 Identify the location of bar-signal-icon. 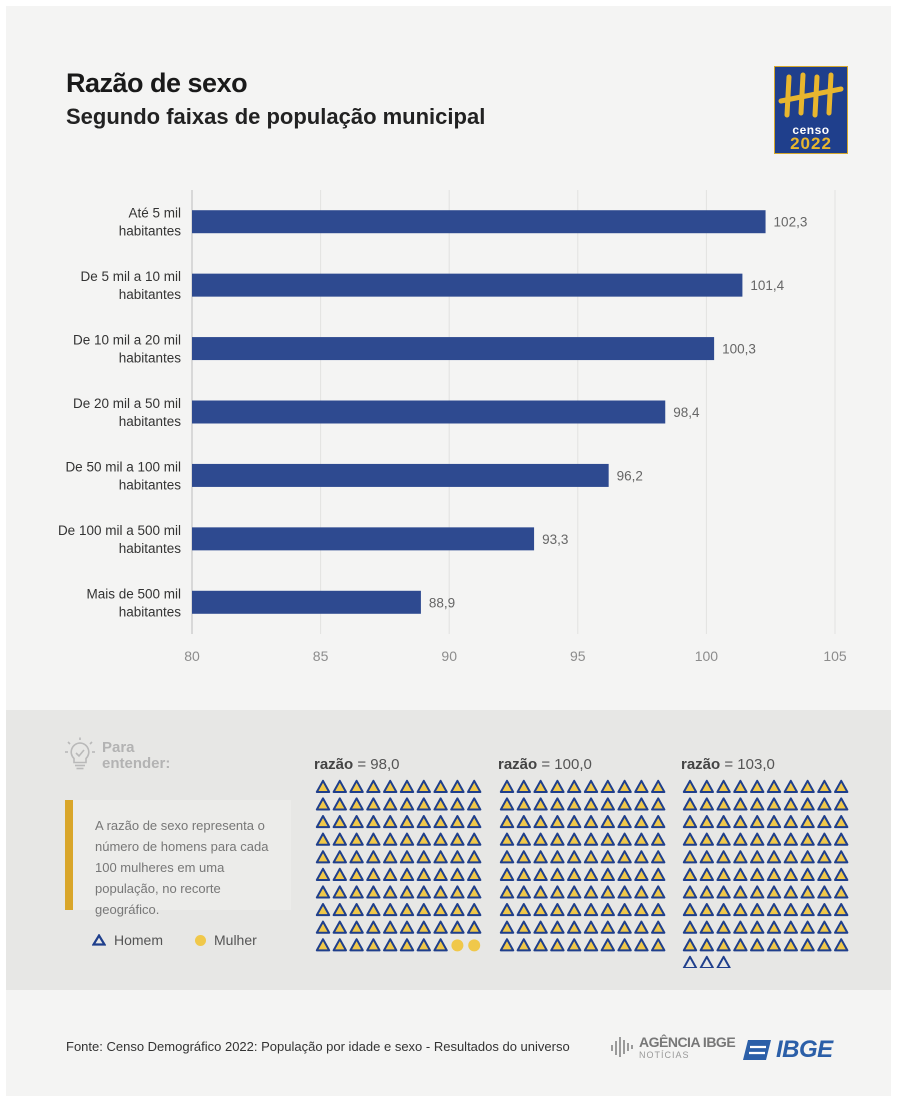
(622, 1047).